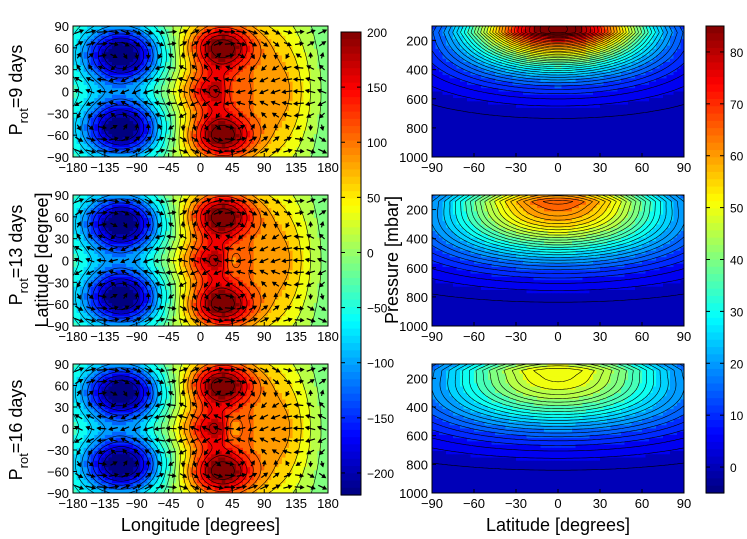  I want to click on wind-arrows, so click(200, 91).